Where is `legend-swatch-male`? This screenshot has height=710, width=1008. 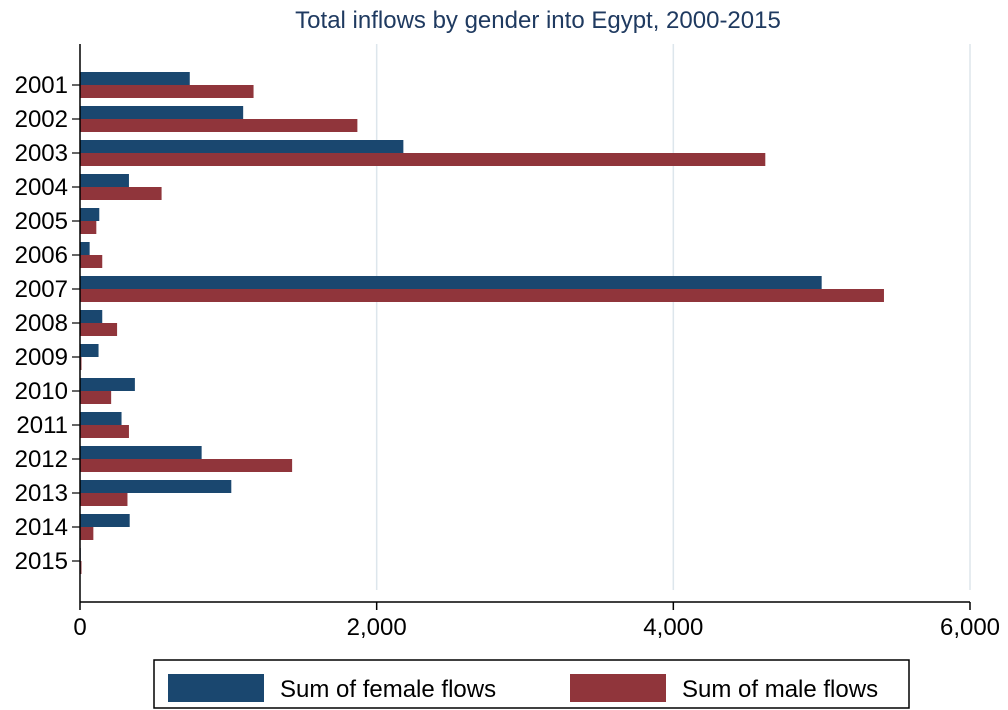
legend-swatch-male is located at coordinates (618, 688).